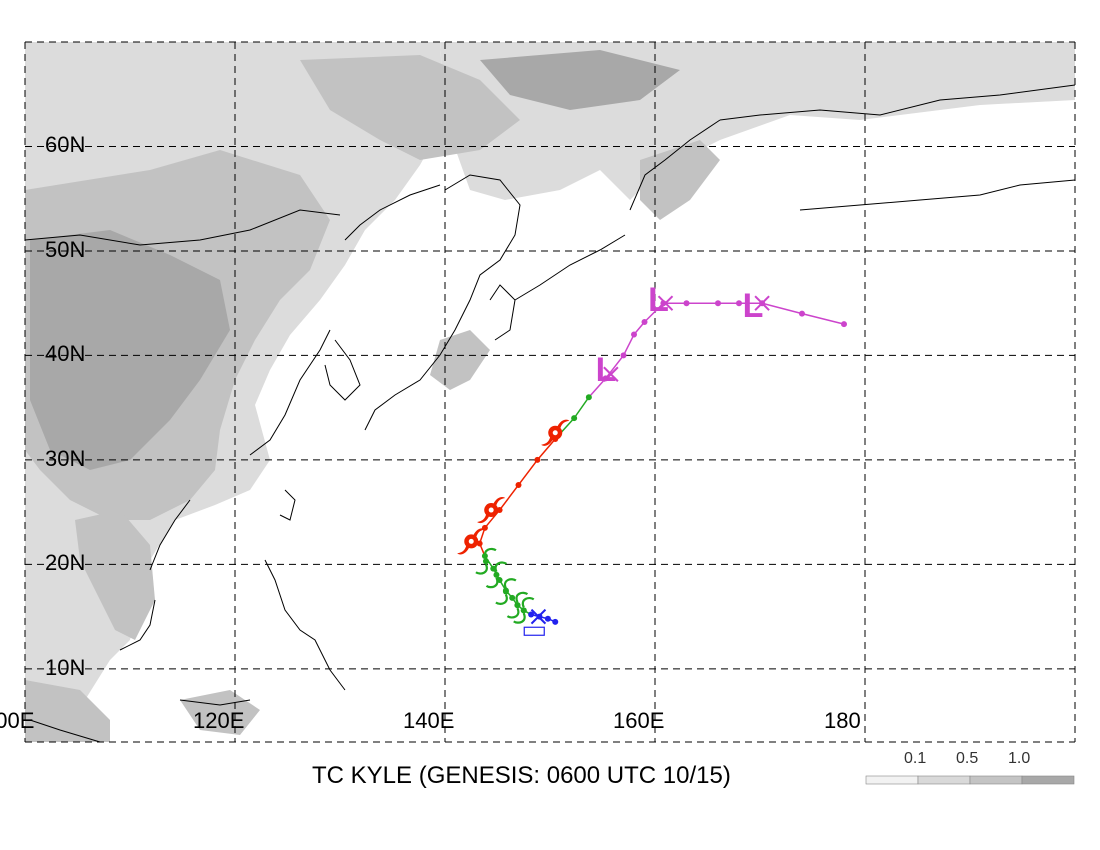  I want to click on lat-label: 50N, so click(65, 249).